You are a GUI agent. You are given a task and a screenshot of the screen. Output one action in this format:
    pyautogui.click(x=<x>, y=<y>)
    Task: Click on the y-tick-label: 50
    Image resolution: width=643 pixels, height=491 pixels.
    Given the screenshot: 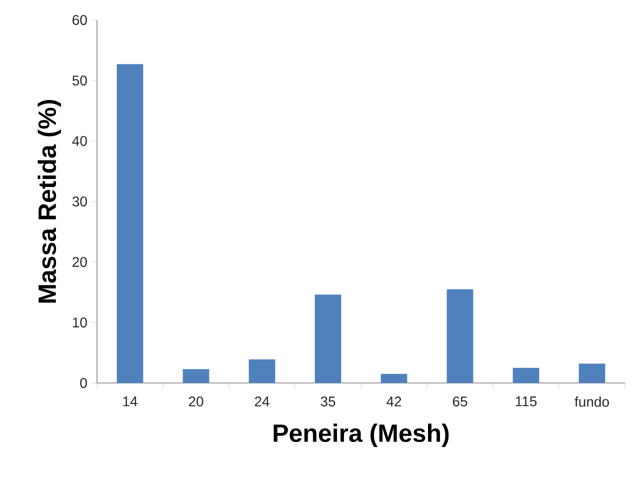 What is the action you would take?
    pyautogui.click(x=79, y=81)
    